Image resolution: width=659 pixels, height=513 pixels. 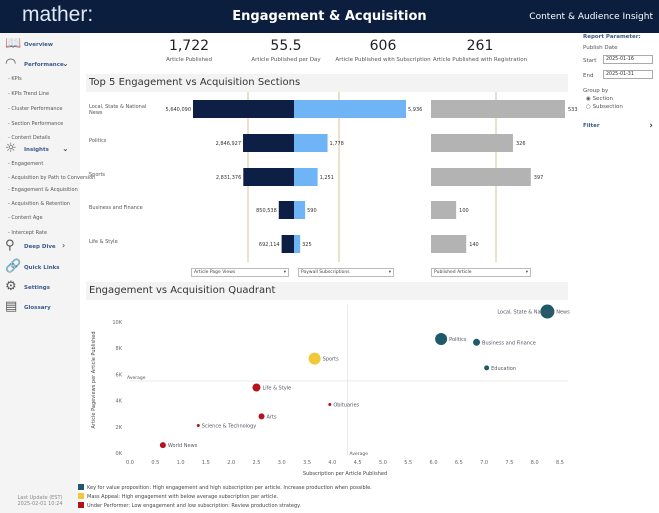 What do you see at coordinates (415, 110) in the screenshot?
I see `subscriptions-label: 5,936` at bounding box center [415, 110].